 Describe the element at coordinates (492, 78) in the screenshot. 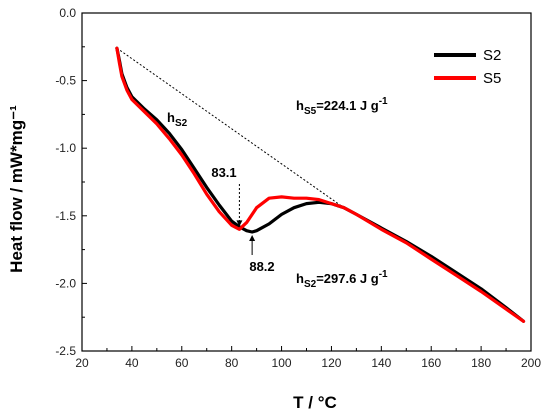

I see `legend-label-s5: S5` at that location.